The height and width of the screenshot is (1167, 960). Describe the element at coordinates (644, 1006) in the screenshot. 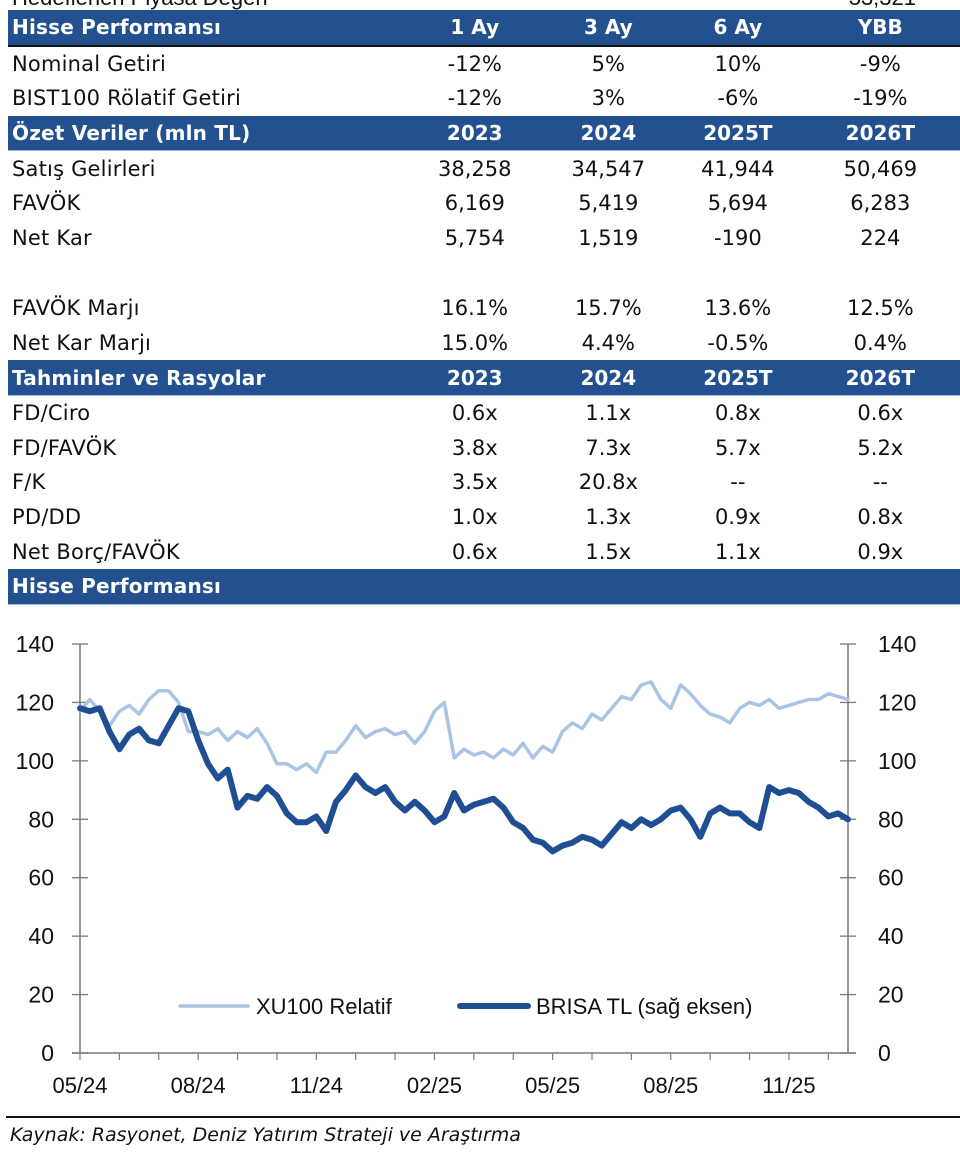

I see `legend-label-brisa: BRISA TL (sağ eksen)` at that location.